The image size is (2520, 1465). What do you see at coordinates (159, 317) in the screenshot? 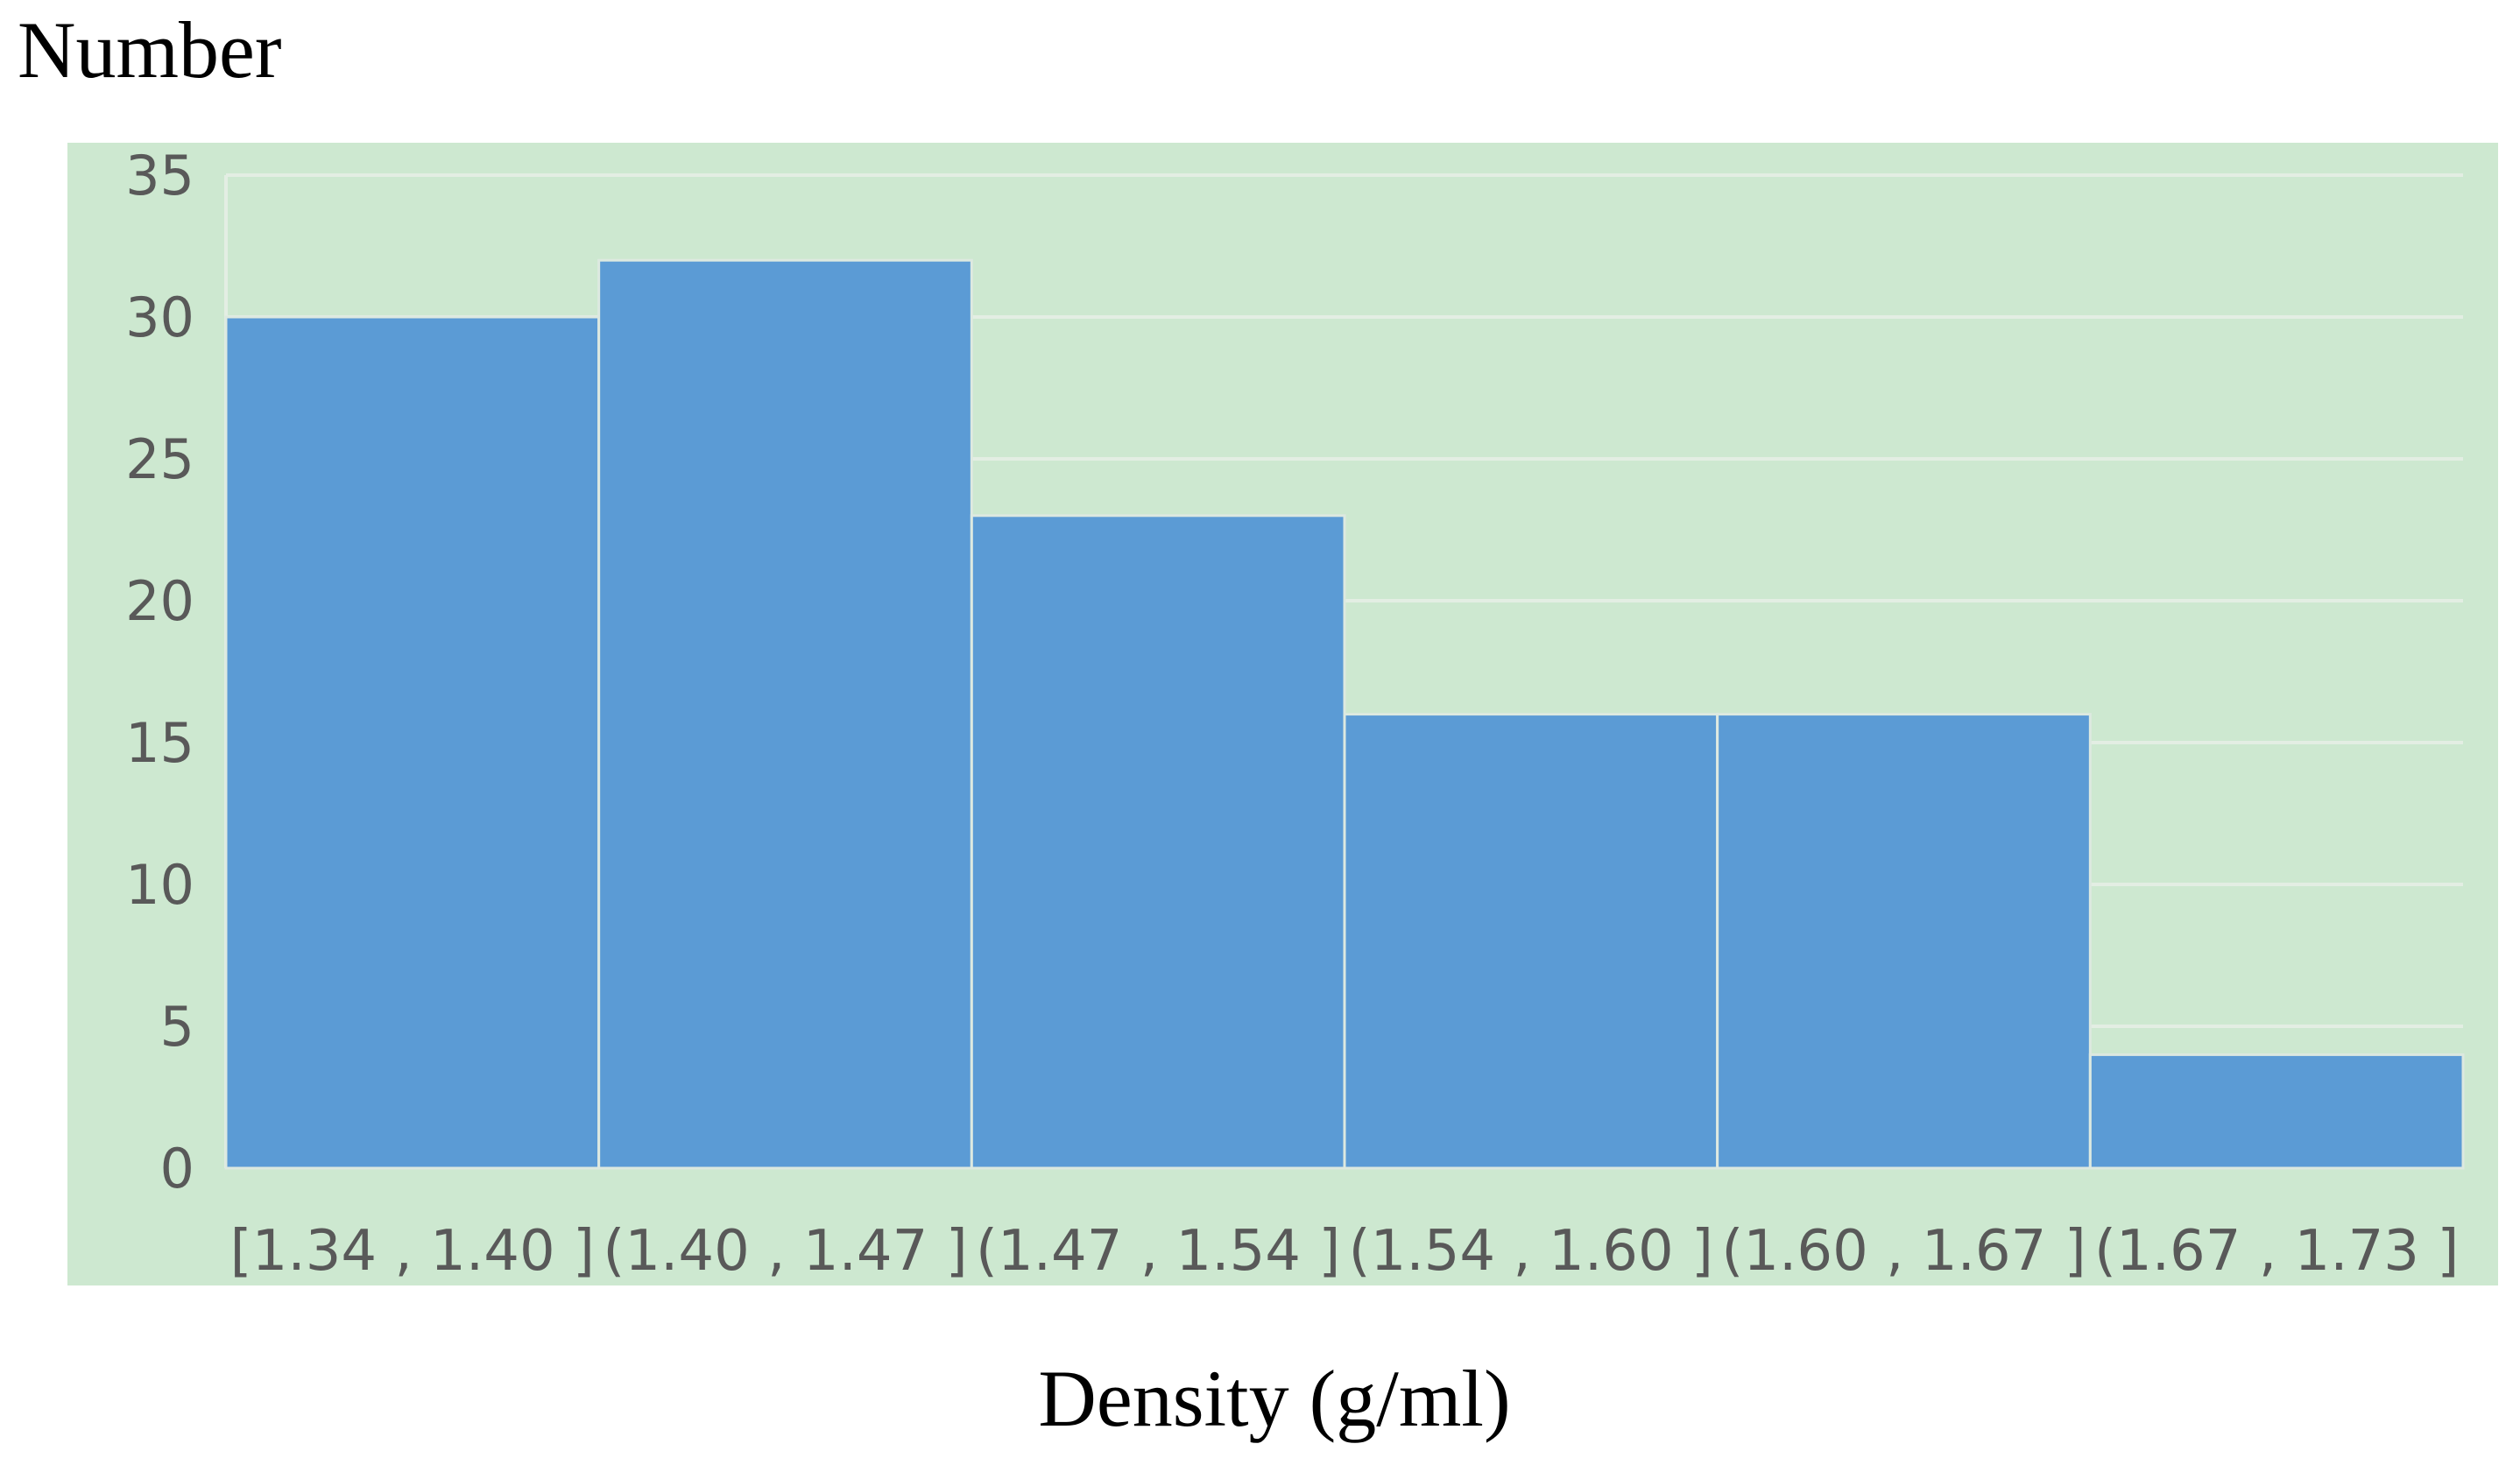
I see `y-tick-label: 30` at bounding box center [159, 317].